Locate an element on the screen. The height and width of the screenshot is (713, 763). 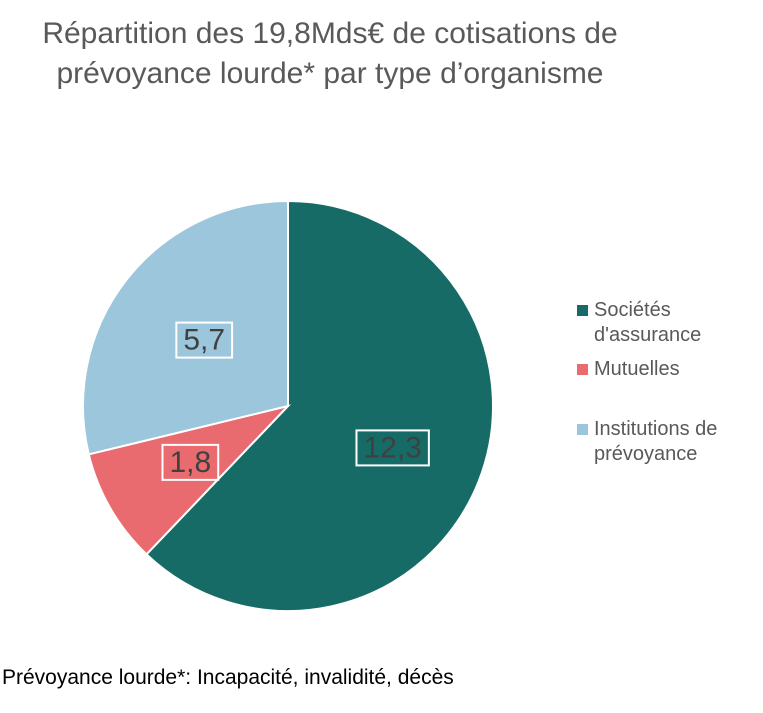
pie-label-box-mutuelles is located at coordinates (190, 462).